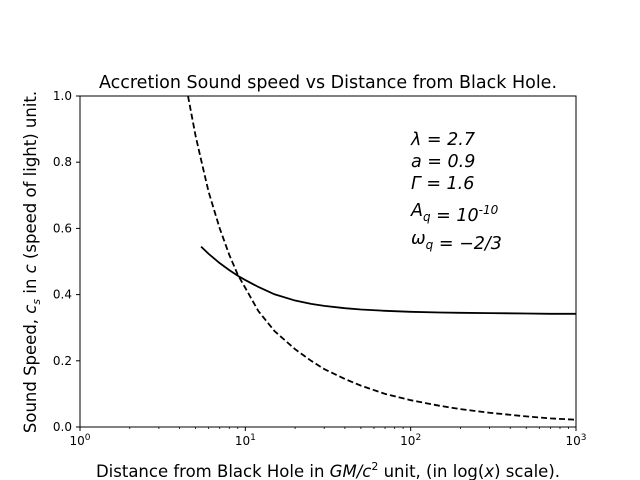 Image resolution: width=640 pixels, height=480 pixels. I want to click on annotation-4: Aq = 10-10, so click(454, 213).